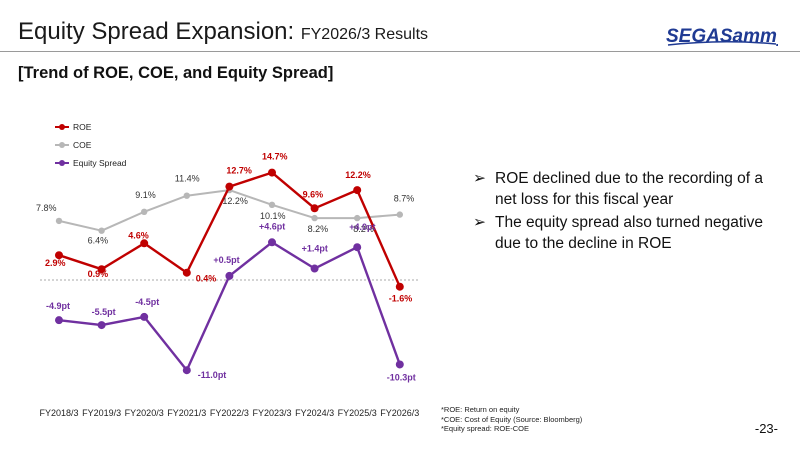 Image resolution: width=800 pixels, height=450 pixels. I want to click on roe-data-label: 14.7%, so click(275, 157).